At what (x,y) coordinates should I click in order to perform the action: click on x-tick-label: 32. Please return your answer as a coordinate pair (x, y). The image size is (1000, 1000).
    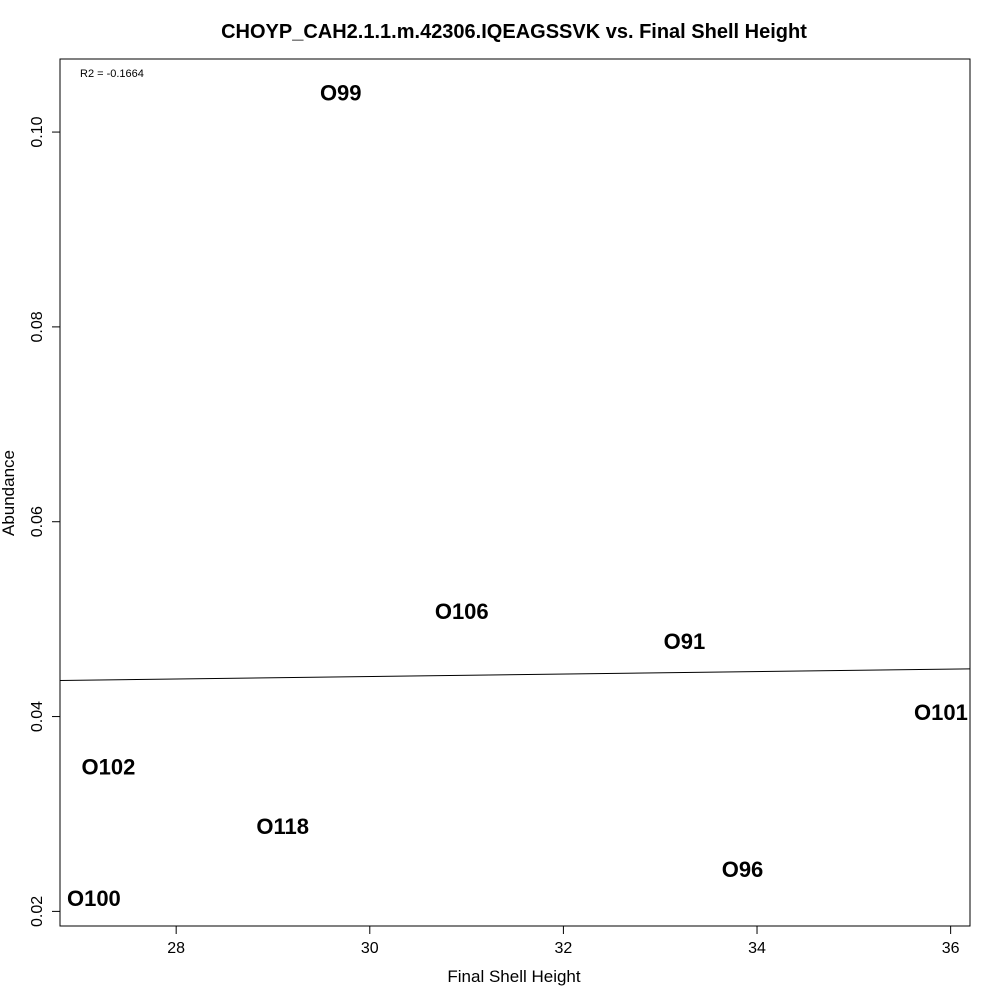
    Looking at the image, I should click on (564, 948).